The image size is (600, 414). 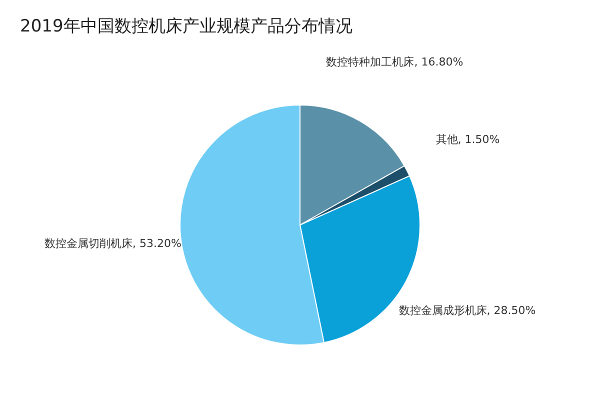 What do you see at coordinates (395, 62) in the screenshot?
I see `slice-label: 数控特种加工机床, 16.80%` at bounding box center [395, 62].